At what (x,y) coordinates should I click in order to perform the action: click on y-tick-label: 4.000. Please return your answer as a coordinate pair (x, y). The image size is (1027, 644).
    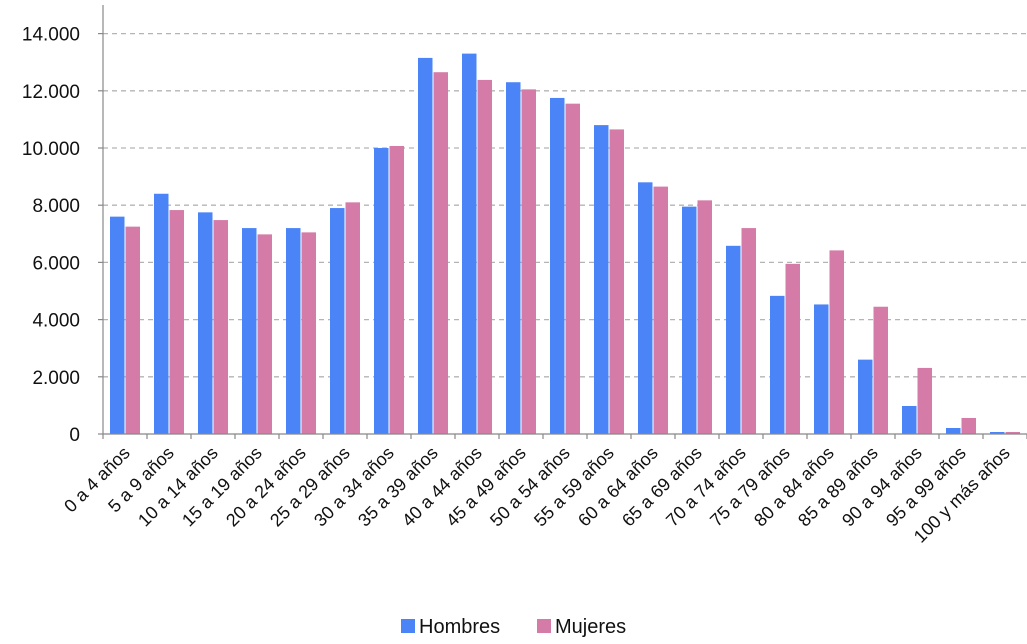
    Looking at the image, I should click on (56, 321).